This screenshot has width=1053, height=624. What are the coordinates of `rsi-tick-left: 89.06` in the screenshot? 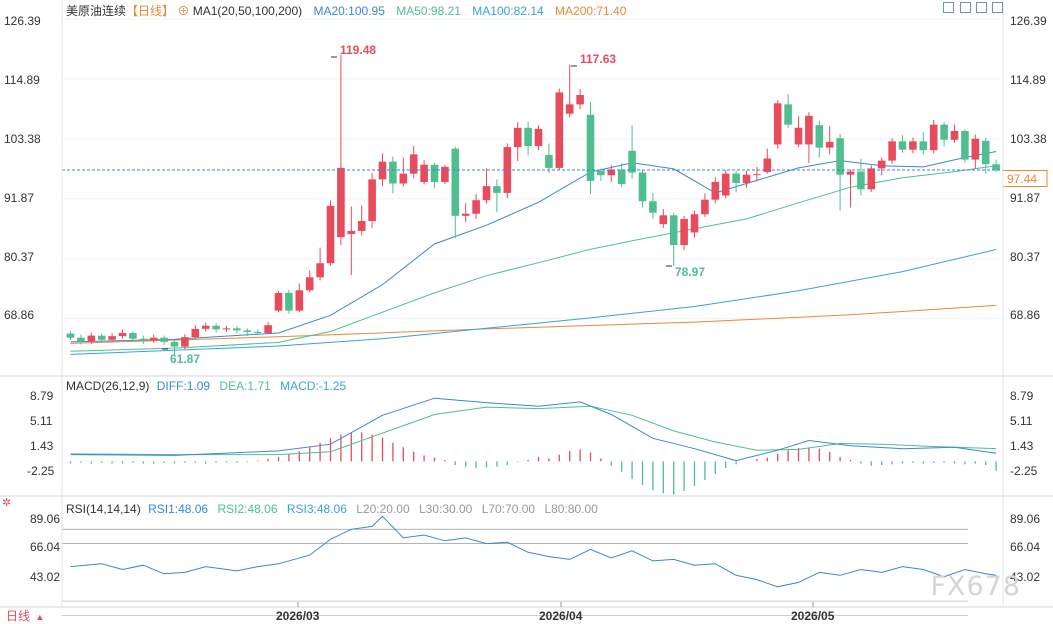 It's located at (45, 519).